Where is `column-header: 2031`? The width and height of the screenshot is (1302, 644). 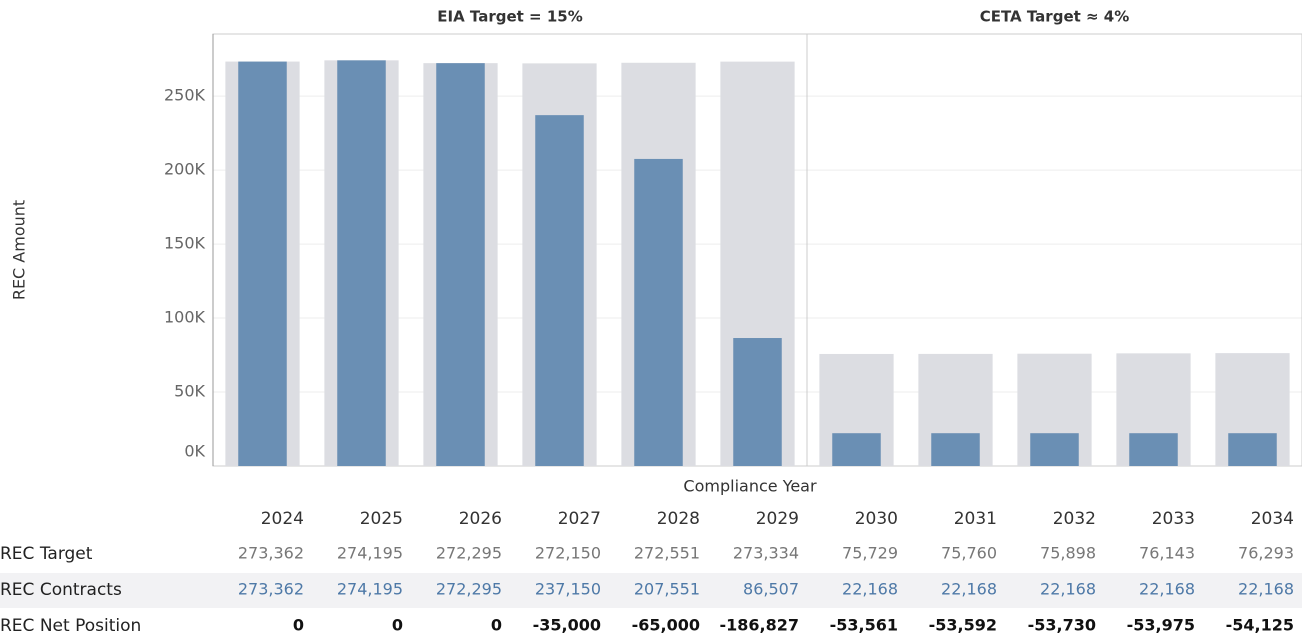
column-header: 2031 is located at coordinates (975, 519).